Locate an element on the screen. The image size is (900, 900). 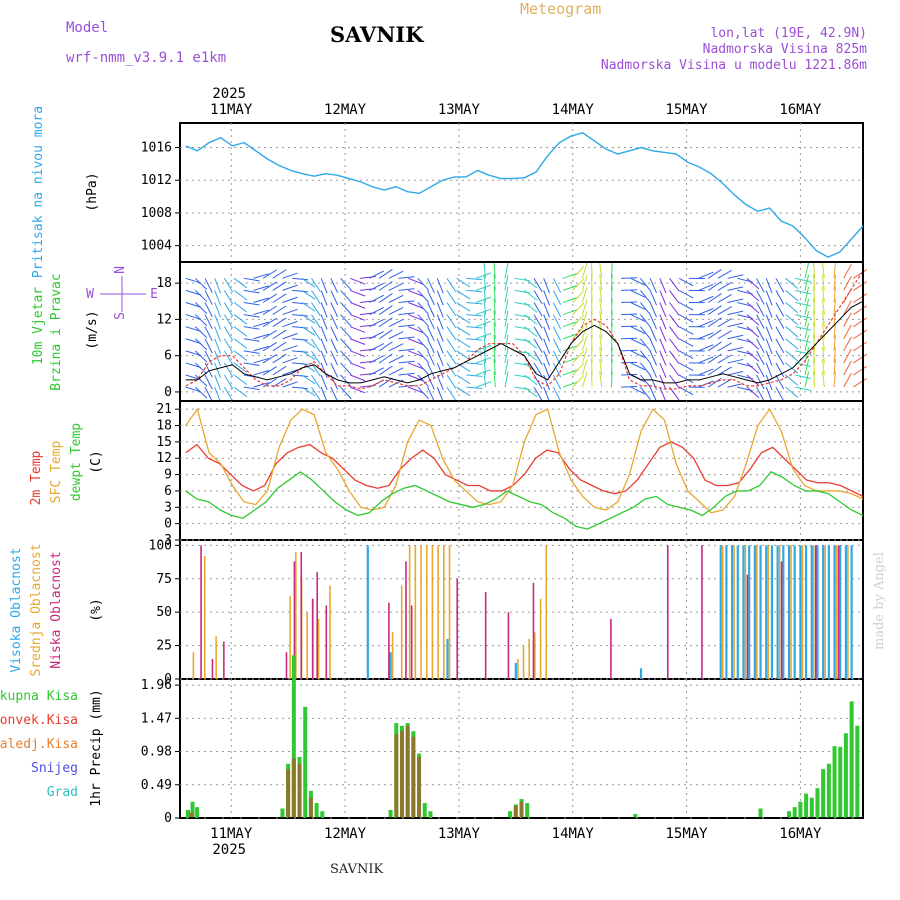
wind-axis-title: 10m Vjetar is located at coordinates (38, 326).